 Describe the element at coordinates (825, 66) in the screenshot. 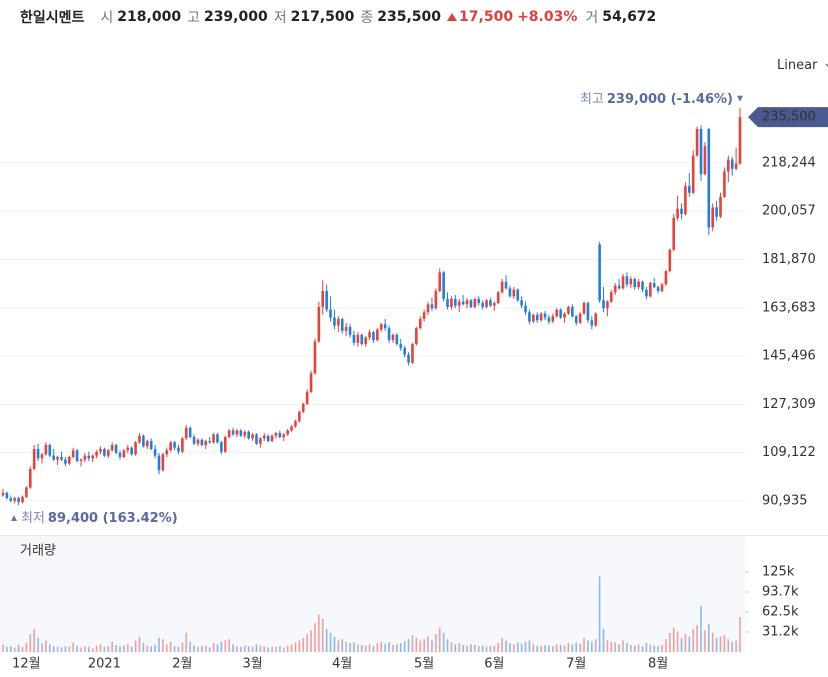

I see `dropdown-chevron` at that location.